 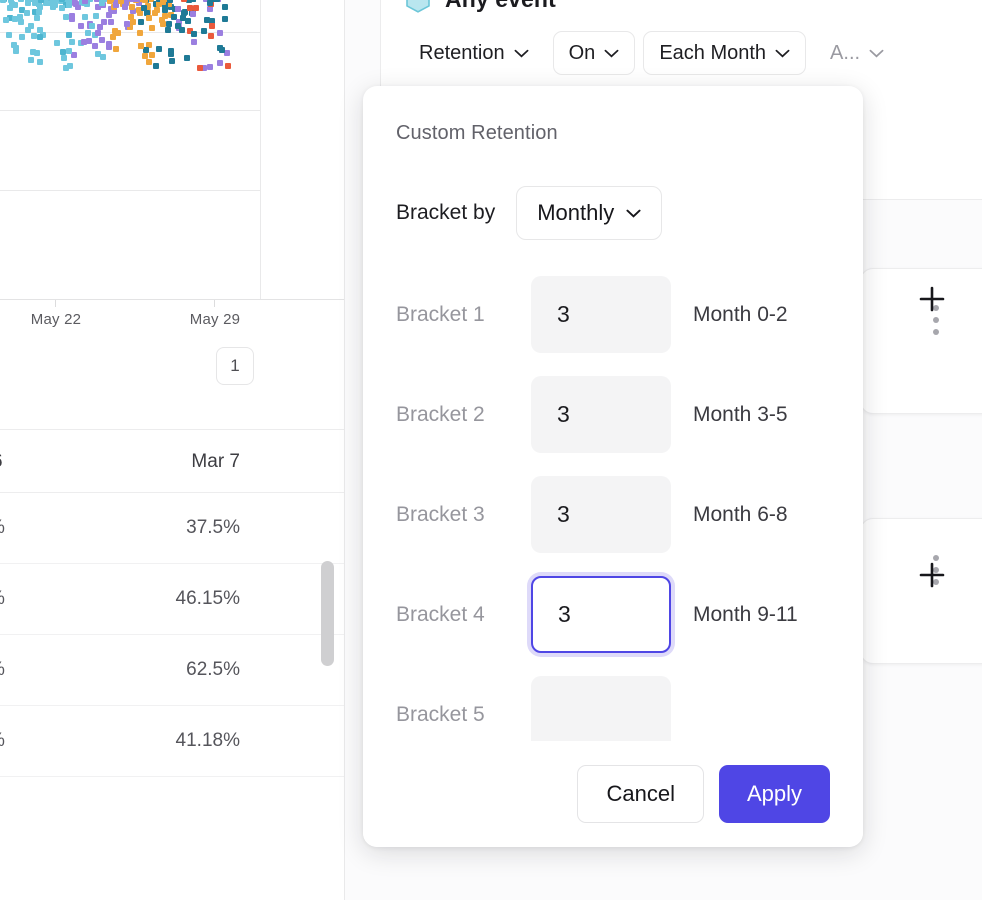 What do you see at coordinates (477, 133) in the screenshot?
I see `modal-title: Custom Retention` at bounding box center [477, 133].